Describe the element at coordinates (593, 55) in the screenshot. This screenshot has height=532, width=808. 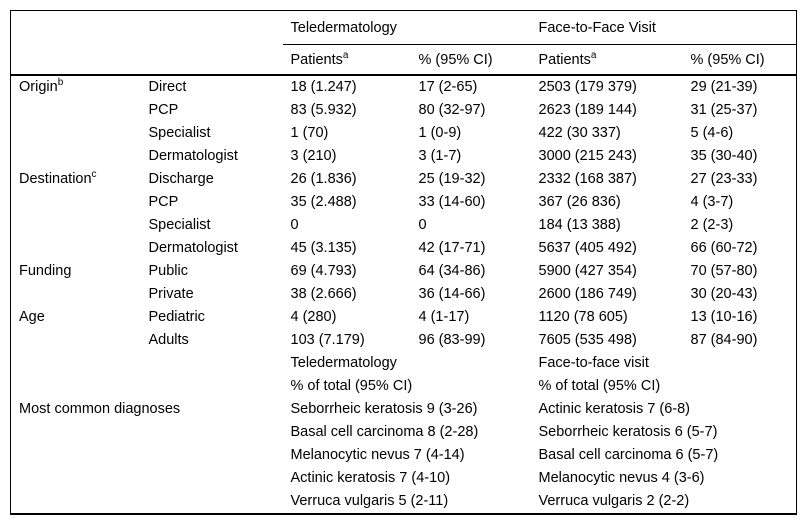
I see `footnote-marker-a: a` at that location.